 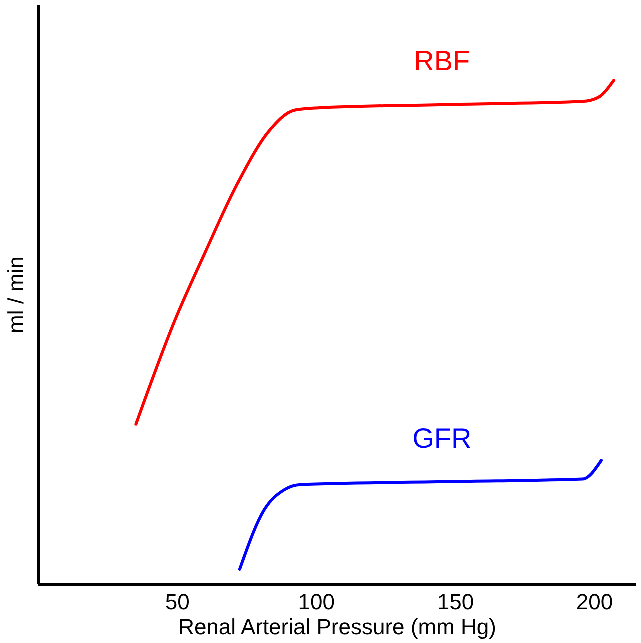 I want to click on x-tick-label: 150, so click(x=455, y=602).